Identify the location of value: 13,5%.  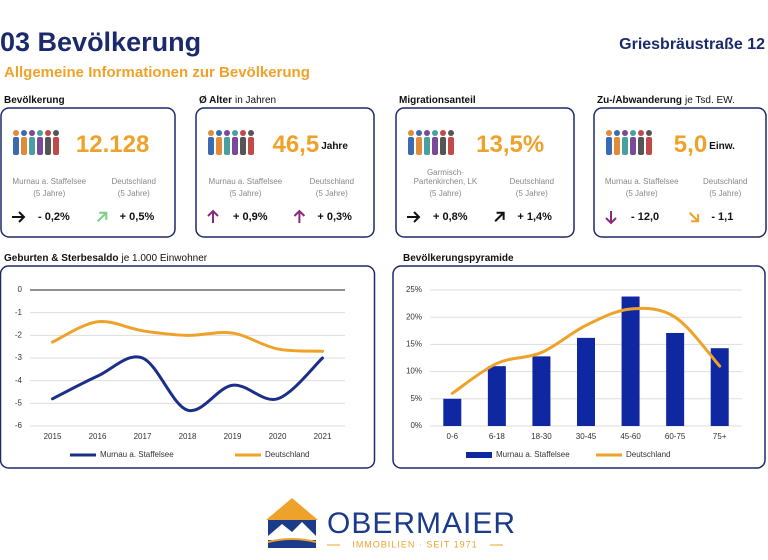
(510, 144).